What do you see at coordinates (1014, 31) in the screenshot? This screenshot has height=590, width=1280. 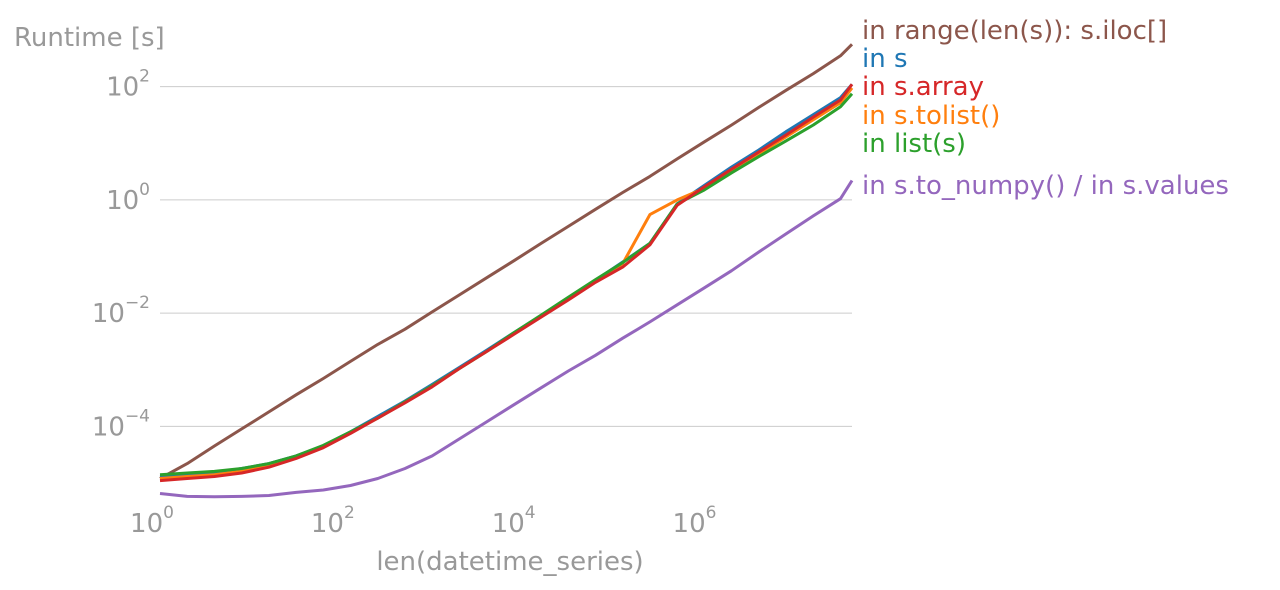 I see `legend-entry: in range(len(s)): s.iloc[]` at bounding box center [1014, 31].